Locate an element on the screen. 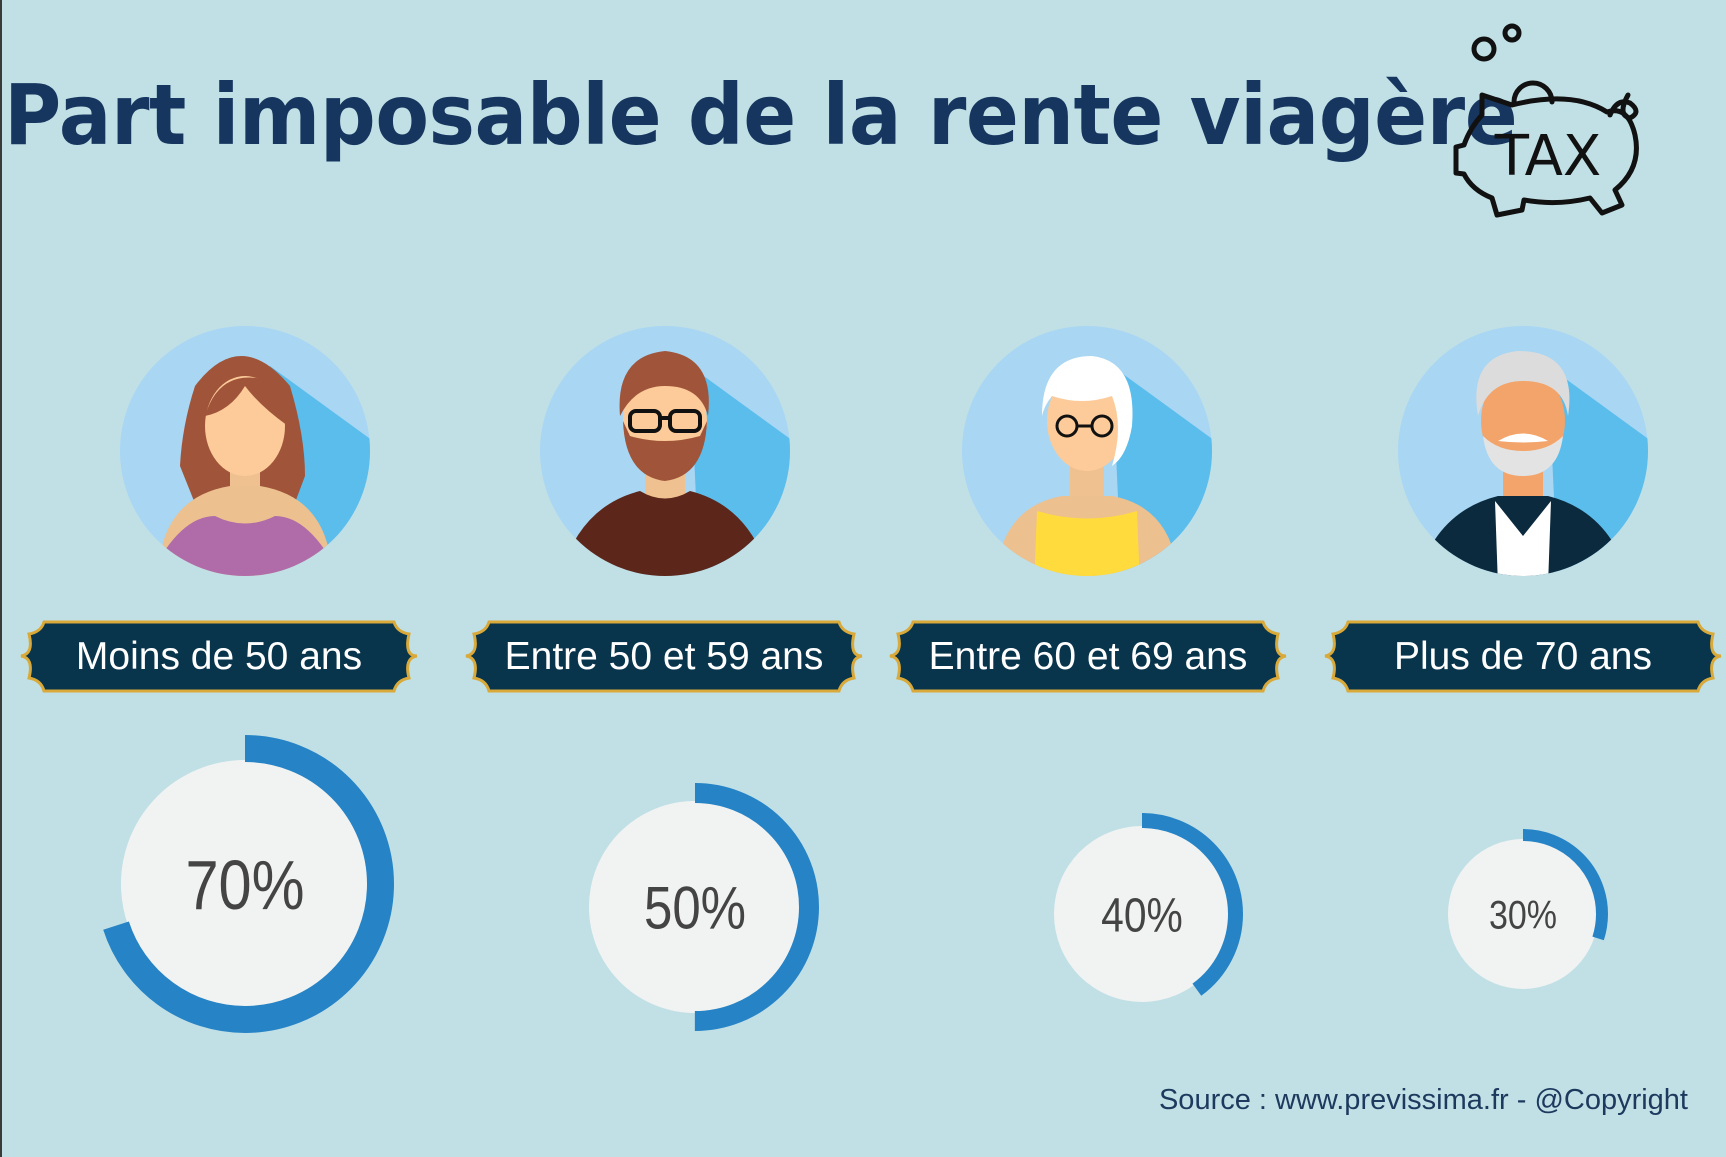  source-credit: Source : www.previssima.fr - @Copyright is located at coordinates (1423, 1100).